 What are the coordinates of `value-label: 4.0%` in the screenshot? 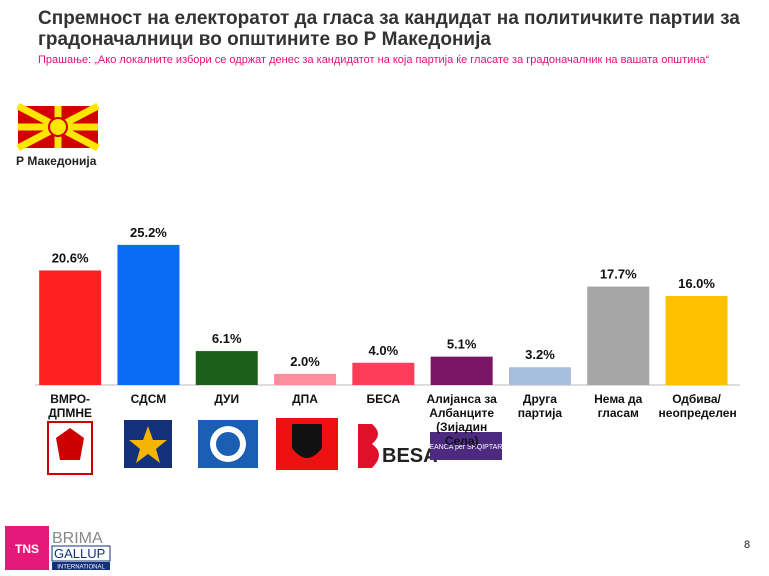 It's located at (384, 350).